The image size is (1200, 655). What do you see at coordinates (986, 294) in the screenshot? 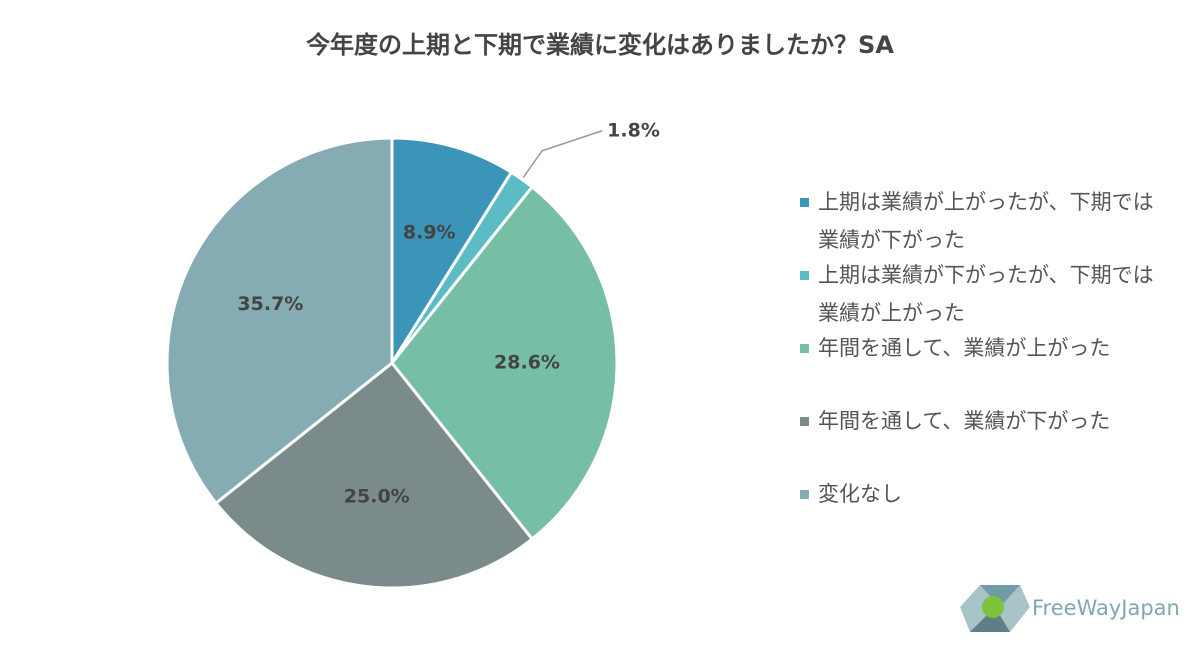
I see `legend-label: 上期は業績が下がったが、下期では業績が上がった` at bounding box center [986, 294].